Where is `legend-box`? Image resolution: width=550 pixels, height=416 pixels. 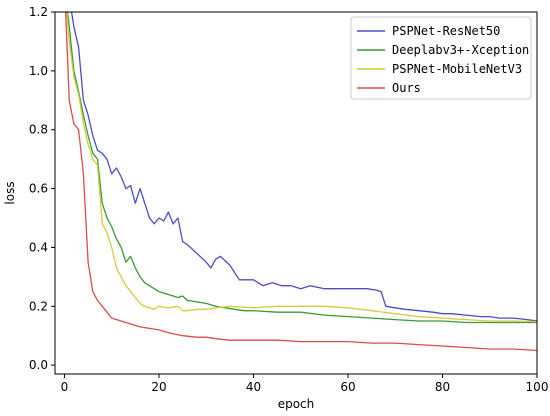 legend-box is located at coordinates (441, 58).